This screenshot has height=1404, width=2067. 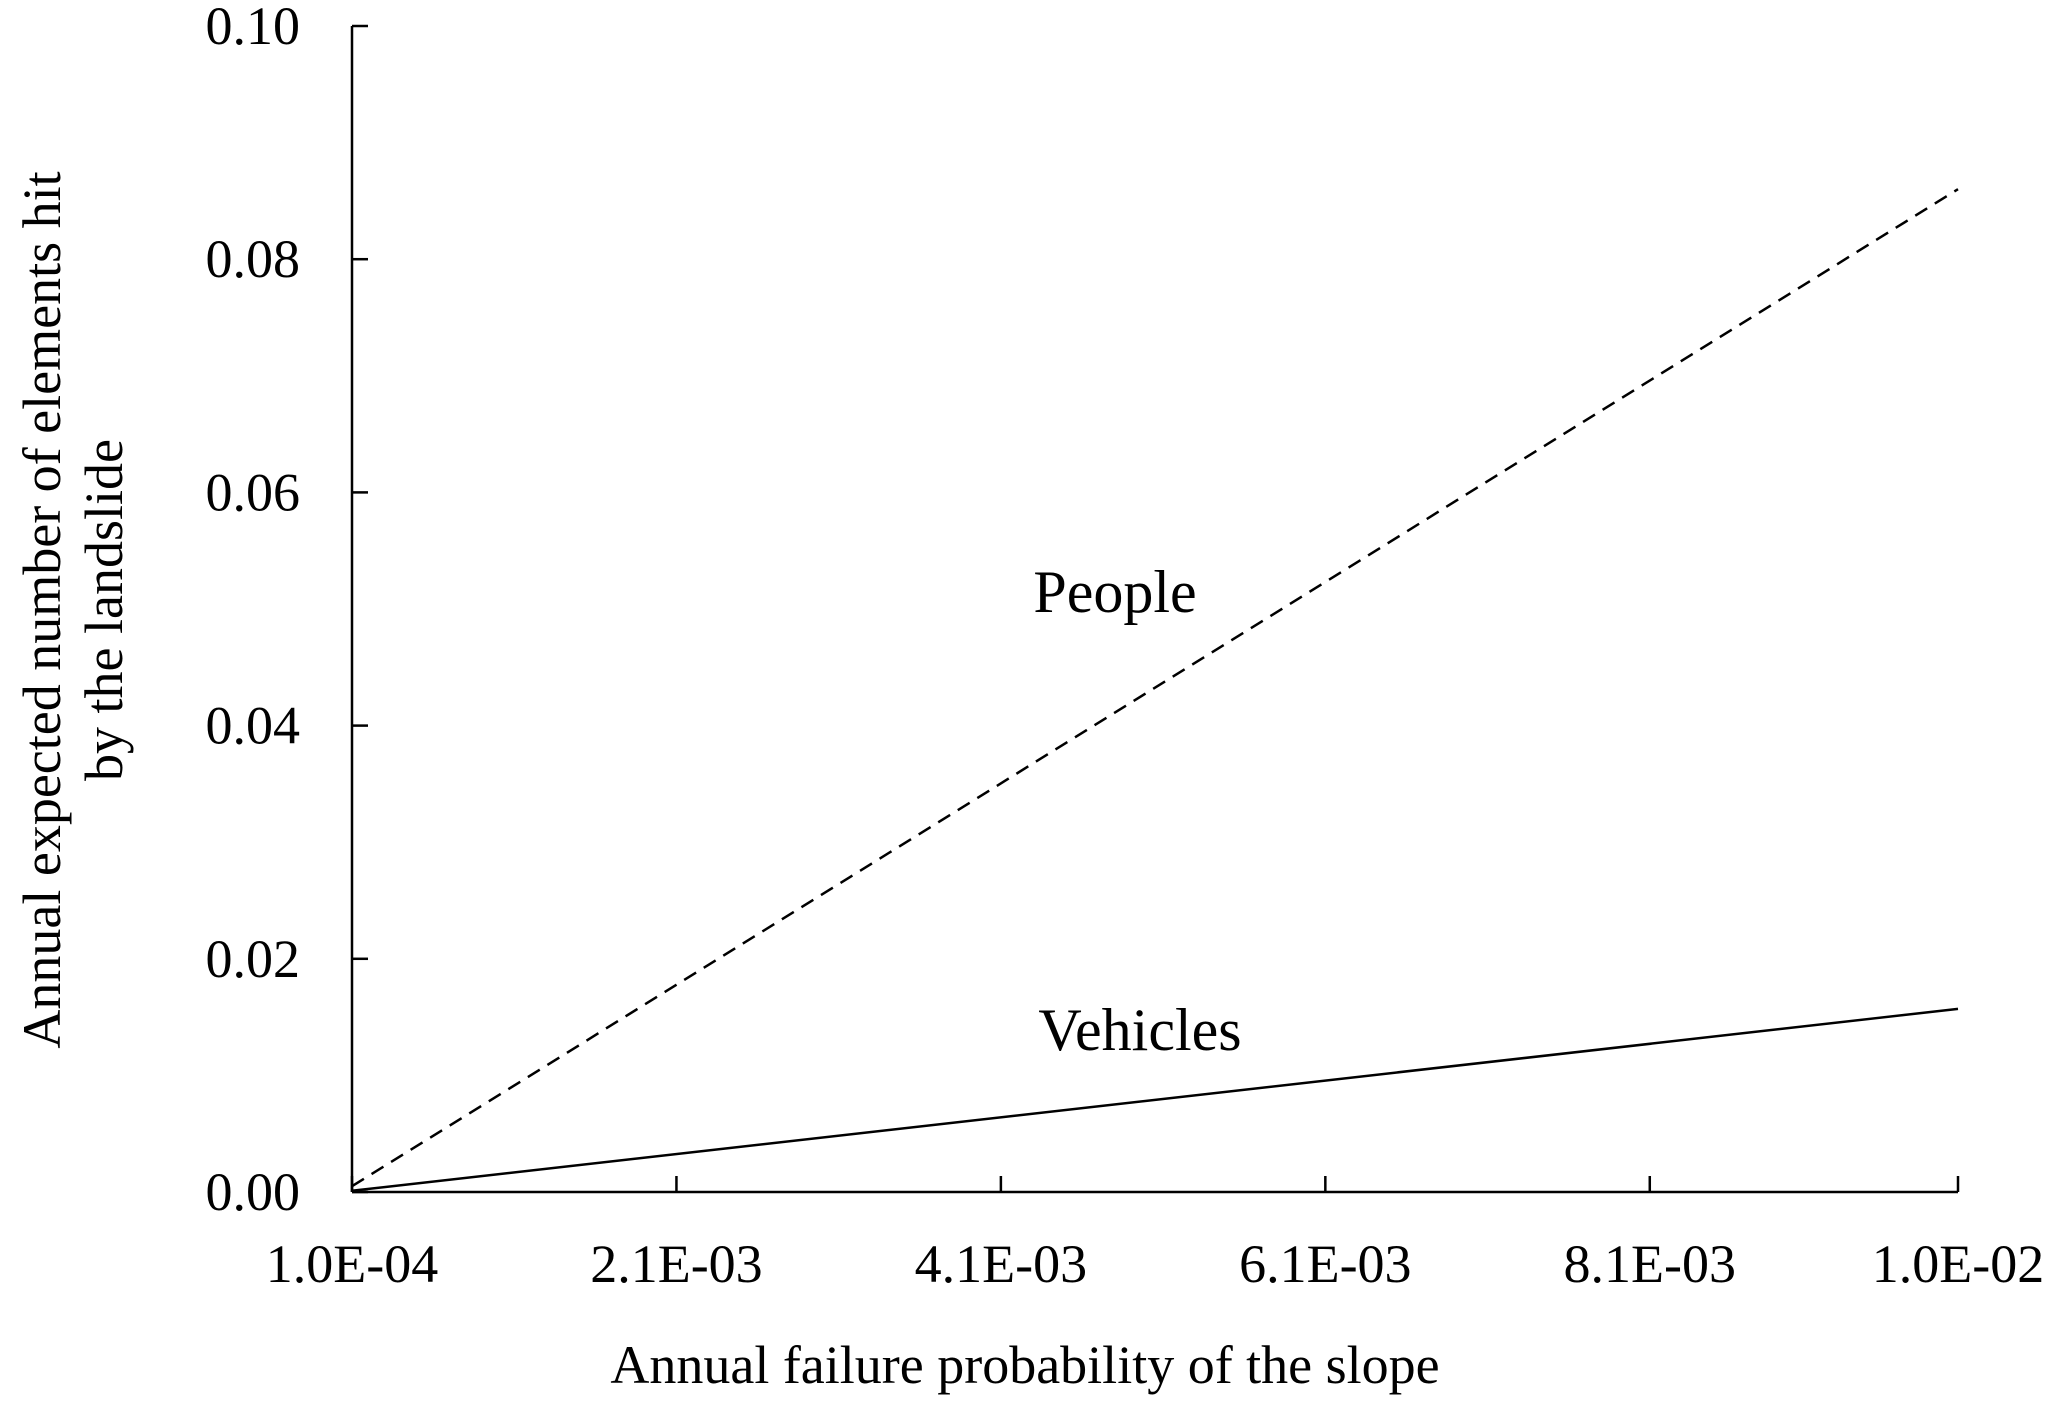 I want to click on x-tick-label: 2.1E-03, so click(x=676, y=1264).